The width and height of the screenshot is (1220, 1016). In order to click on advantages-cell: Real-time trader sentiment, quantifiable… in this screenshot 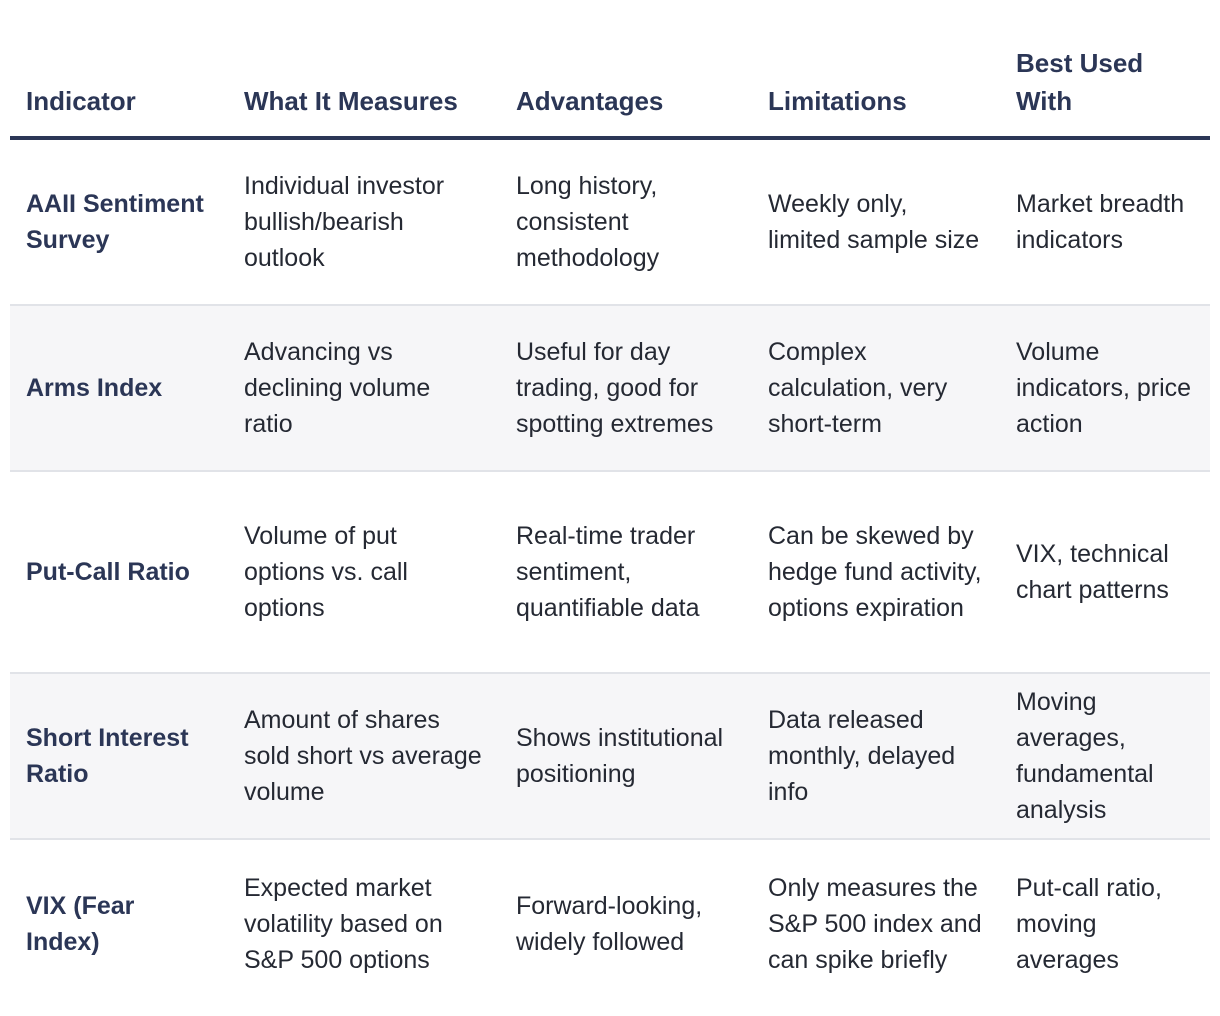, I will do `click(626, 572)`.